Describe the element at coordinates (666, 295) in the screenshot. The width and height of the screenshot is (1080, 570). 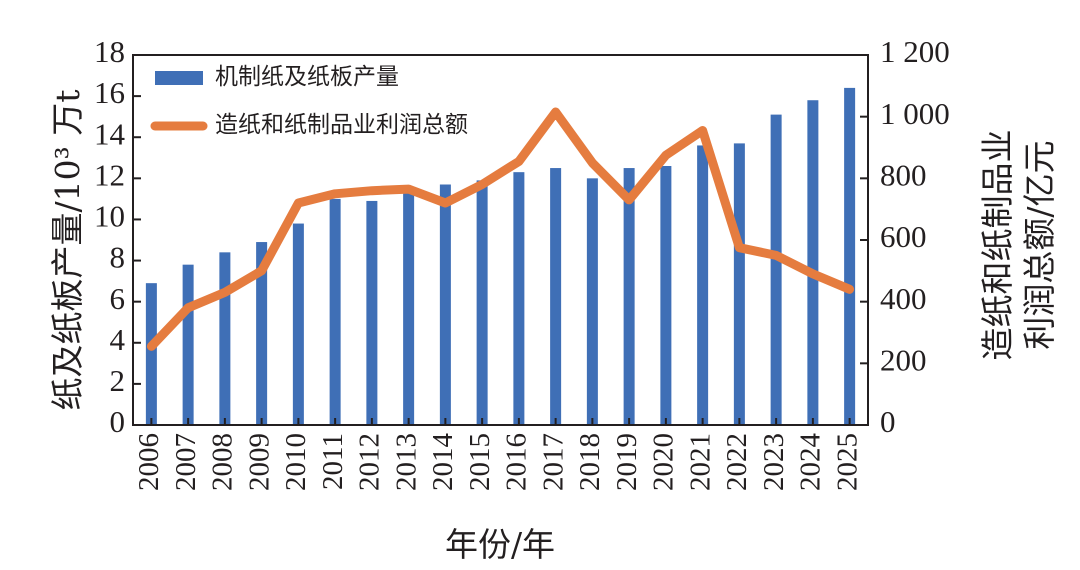
I see `bar-2020` at that location.